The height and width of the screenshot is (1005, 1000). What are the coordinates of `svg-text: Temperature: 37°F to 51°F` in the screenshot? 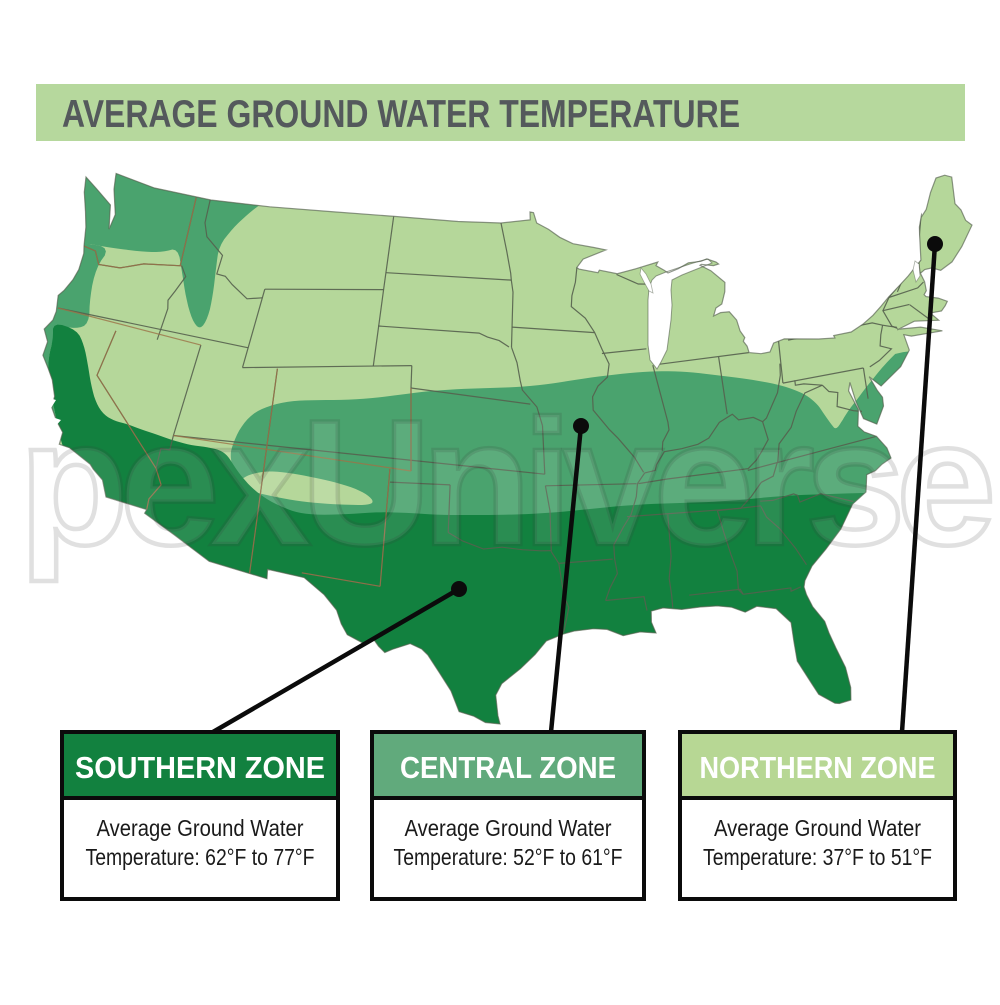 It's located at (817, 857).